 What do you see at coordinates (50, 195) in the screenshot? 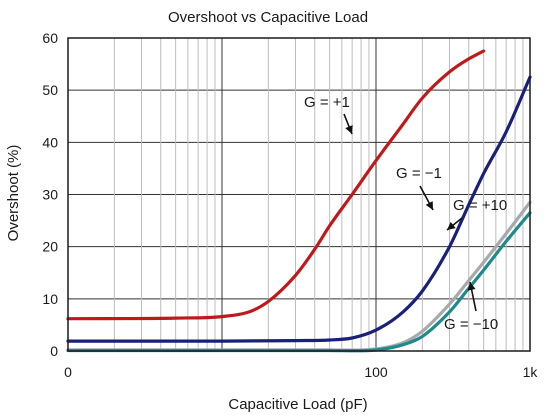
I see `y-tick-label: 30` at bounding box center [50, 195].